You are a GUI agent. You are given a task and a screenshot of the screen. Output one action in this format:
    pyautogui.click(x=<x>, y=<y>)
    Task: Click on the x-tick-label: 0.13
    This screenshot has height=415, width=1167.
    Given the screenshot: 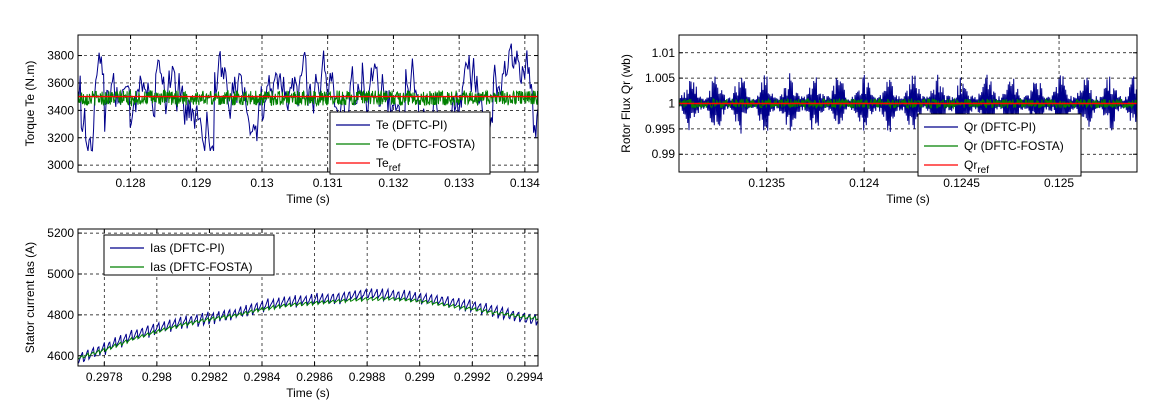 What is the action you would take?
    pyautogui.click(x=262, y=183)
    